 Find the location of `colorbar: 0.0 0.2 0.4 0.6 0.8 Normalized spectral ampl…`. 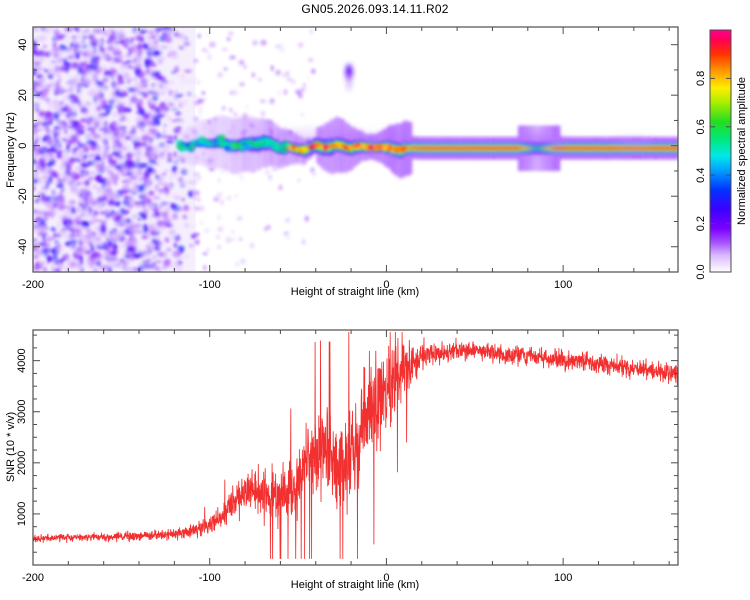

colorbar: 0.0 0.2 0.4 0.6 0.8 Normalized spectral ampl… is located at coordinates (721, 154).